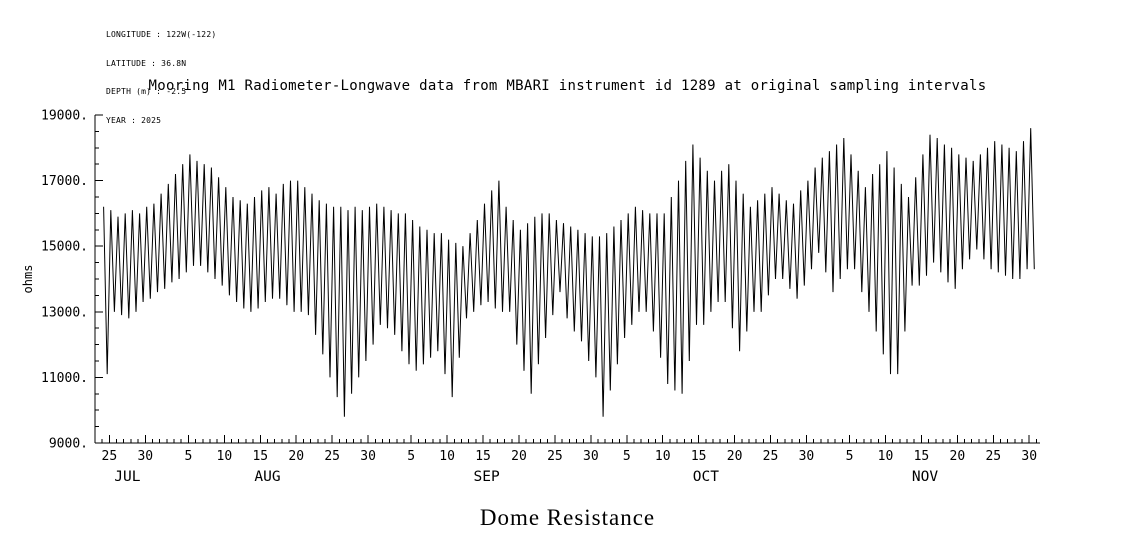 The width and height of the screenshot is (1121, 560). What do you see at coordinates (64, 181) in the screenshot?
I see `y-tick-label: 17000.` at bounding box center [64, 181].